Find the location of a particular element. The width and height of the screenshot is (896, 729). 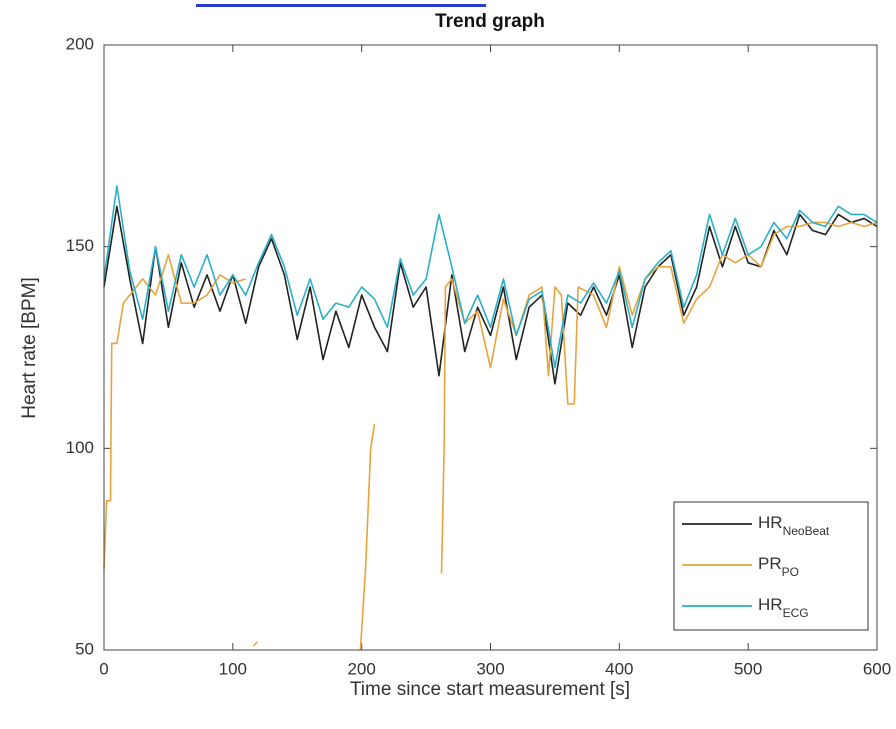

legend-subscript: PO is located at coordinates (790, 572).